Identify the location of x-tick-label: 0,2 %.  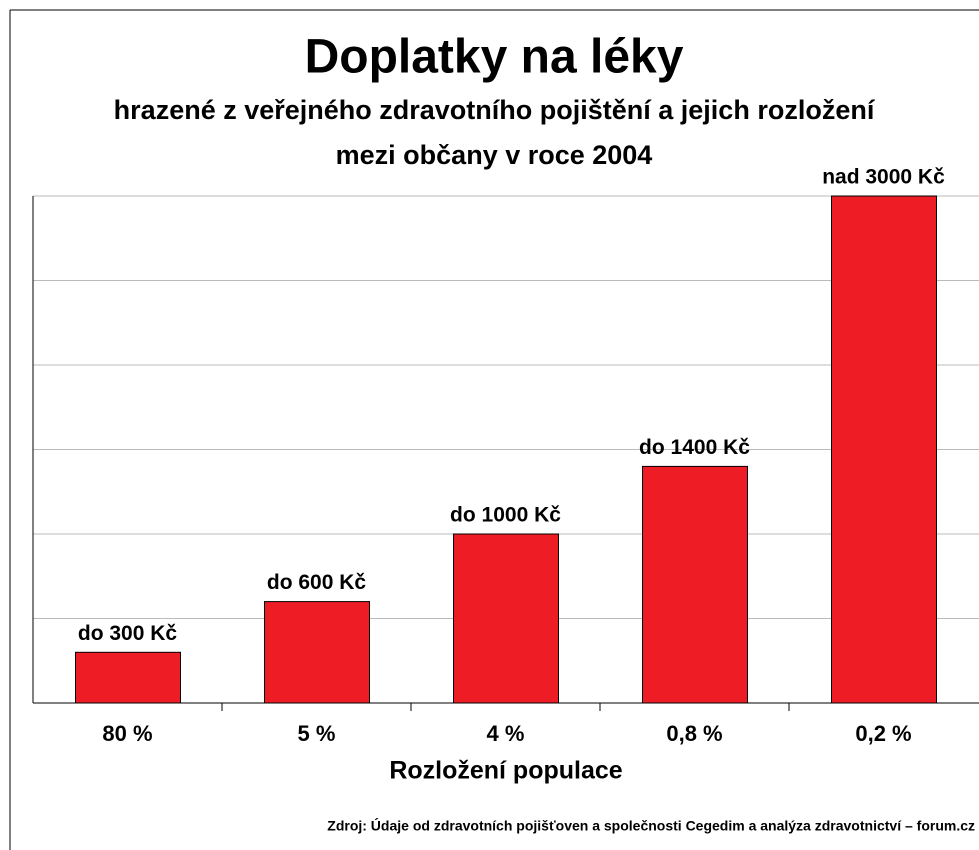
(883, 733).